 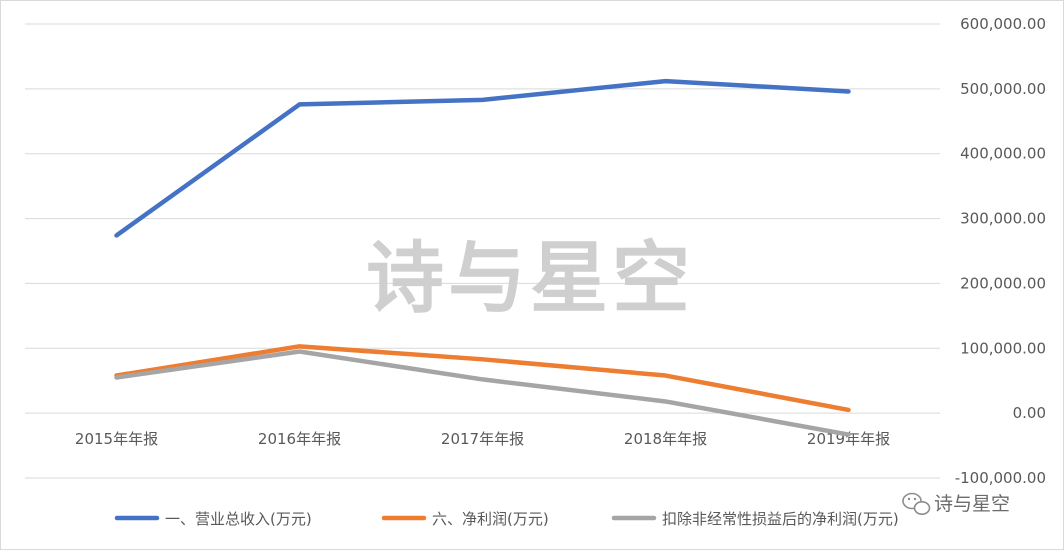 I want to click on watermark-badge: 诗与星空, so click(x=956, y=503).